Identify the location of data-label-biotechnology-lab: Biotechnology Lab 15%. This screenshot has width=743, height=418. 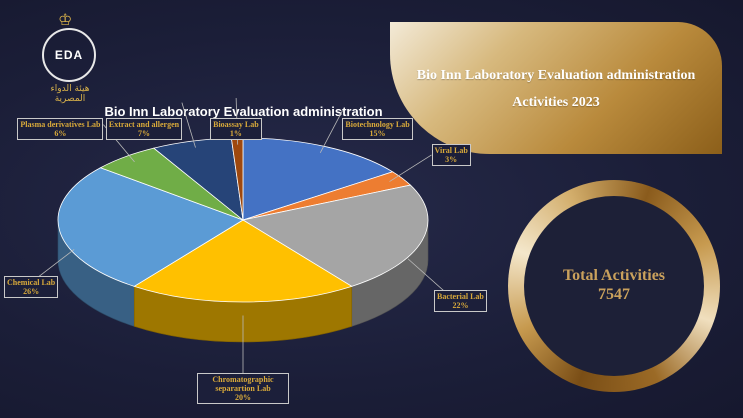
(377, 129).